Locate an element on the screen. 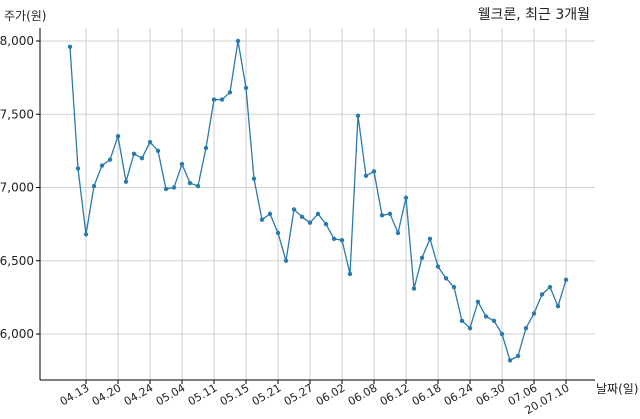  x-tick-label: 06.18 is located at coordinates (427, 394).